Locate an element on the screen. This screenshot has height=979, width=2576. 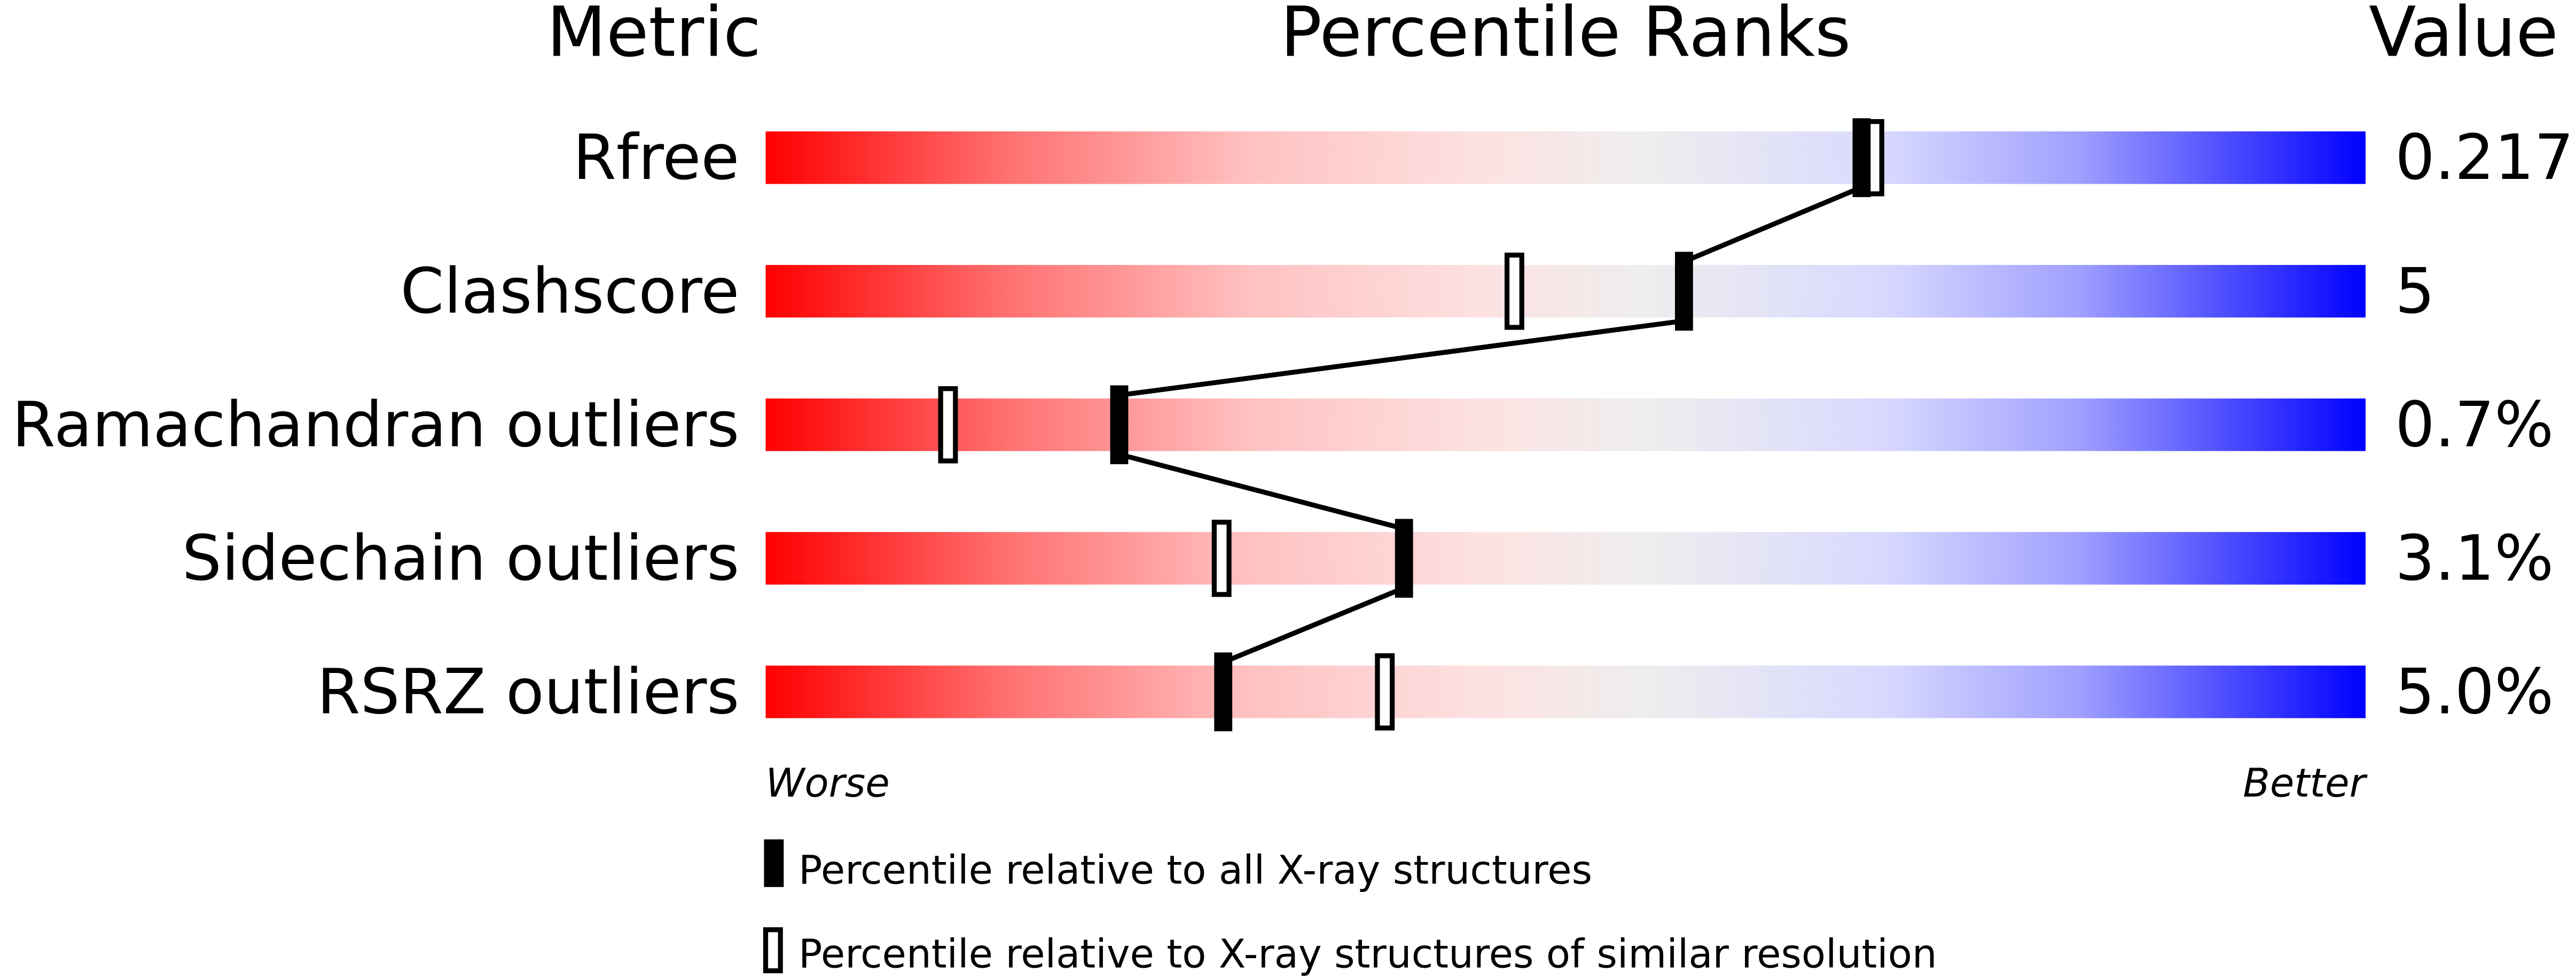
metric-value: 3.1% is located at coordinates (2474, 558).